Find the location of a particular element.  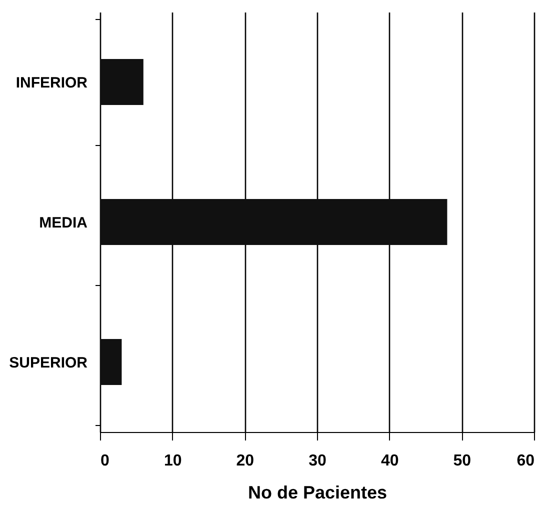

x-tick-label: 10 is located at coordinates (173, 461).